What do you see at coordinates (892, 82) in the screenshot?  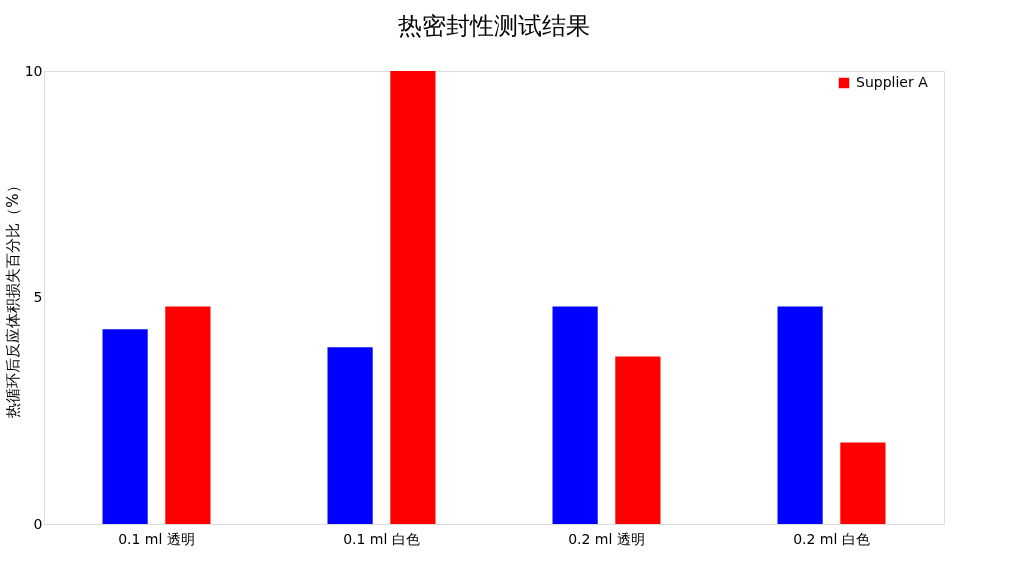 I see `legend-label: Supplier A` at bounding box center [892, 82].